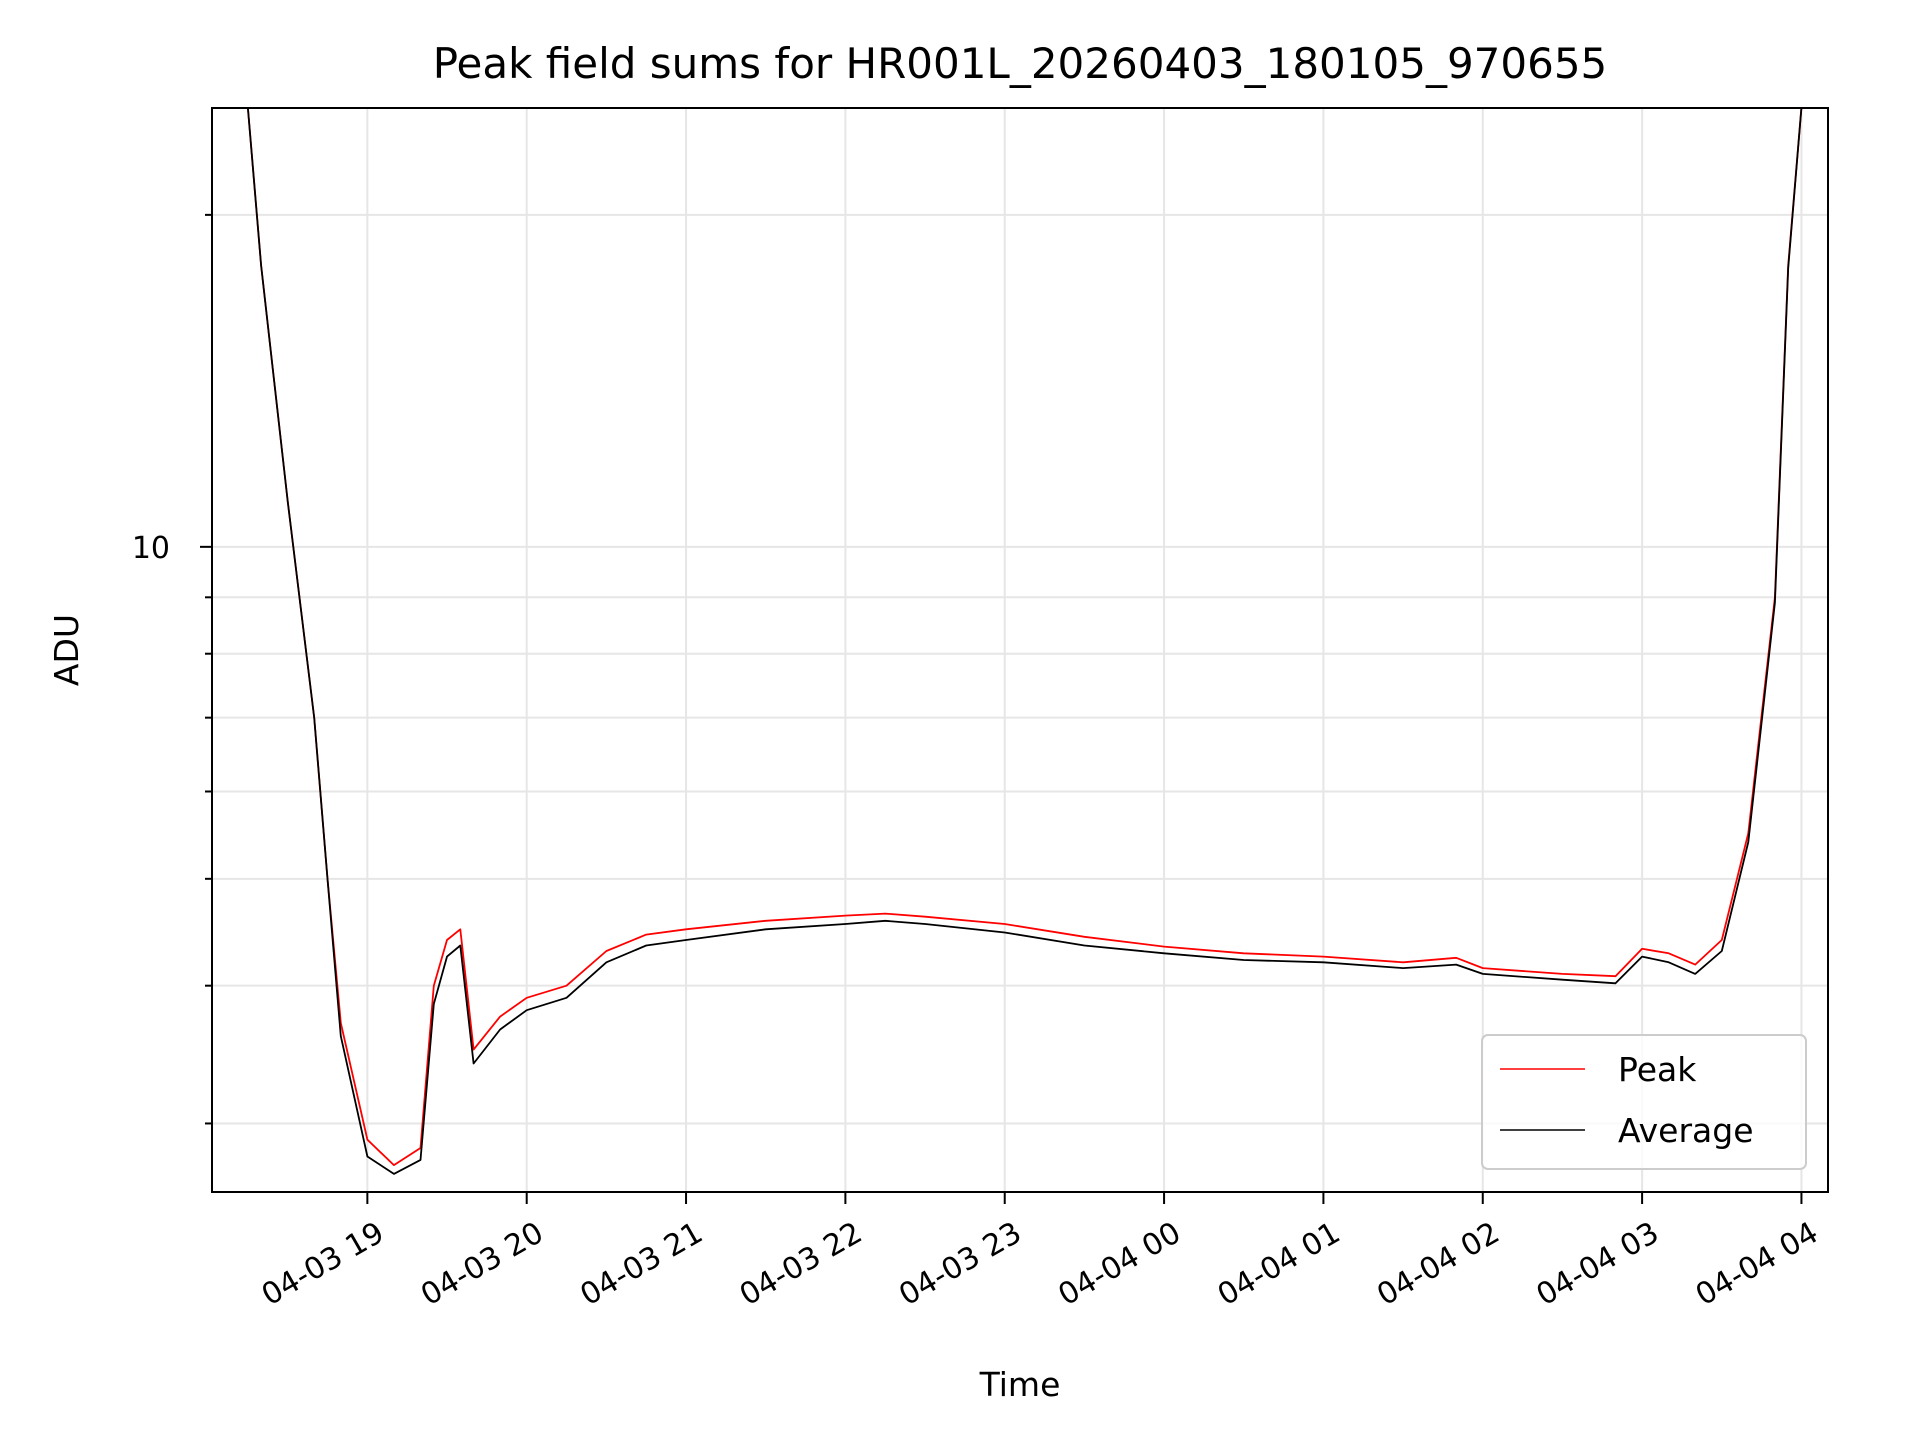 The image size is (1920, 1440). What do you see at coordinates (1644, 1102) in the screenshot?
I see `legend: Peak Average` at bounding box center [1644, 1102].